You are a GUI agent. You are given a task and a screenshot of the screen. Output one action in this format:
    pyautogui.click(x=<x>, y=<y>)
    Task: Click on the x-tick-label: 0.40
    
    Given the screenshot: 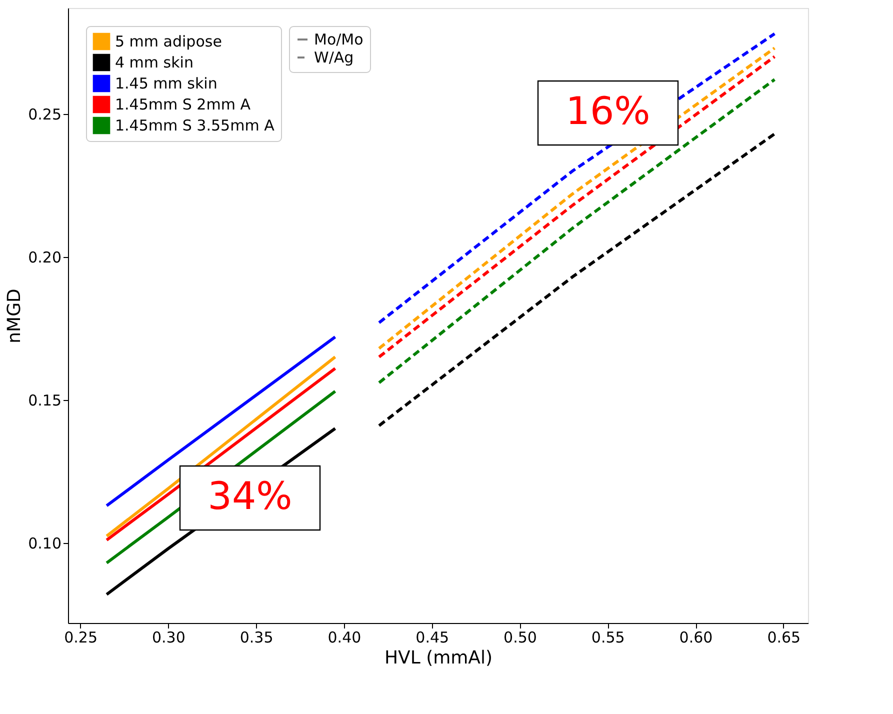 What is the action you would take?
    pyautogui.click(x=345, y=637)
    